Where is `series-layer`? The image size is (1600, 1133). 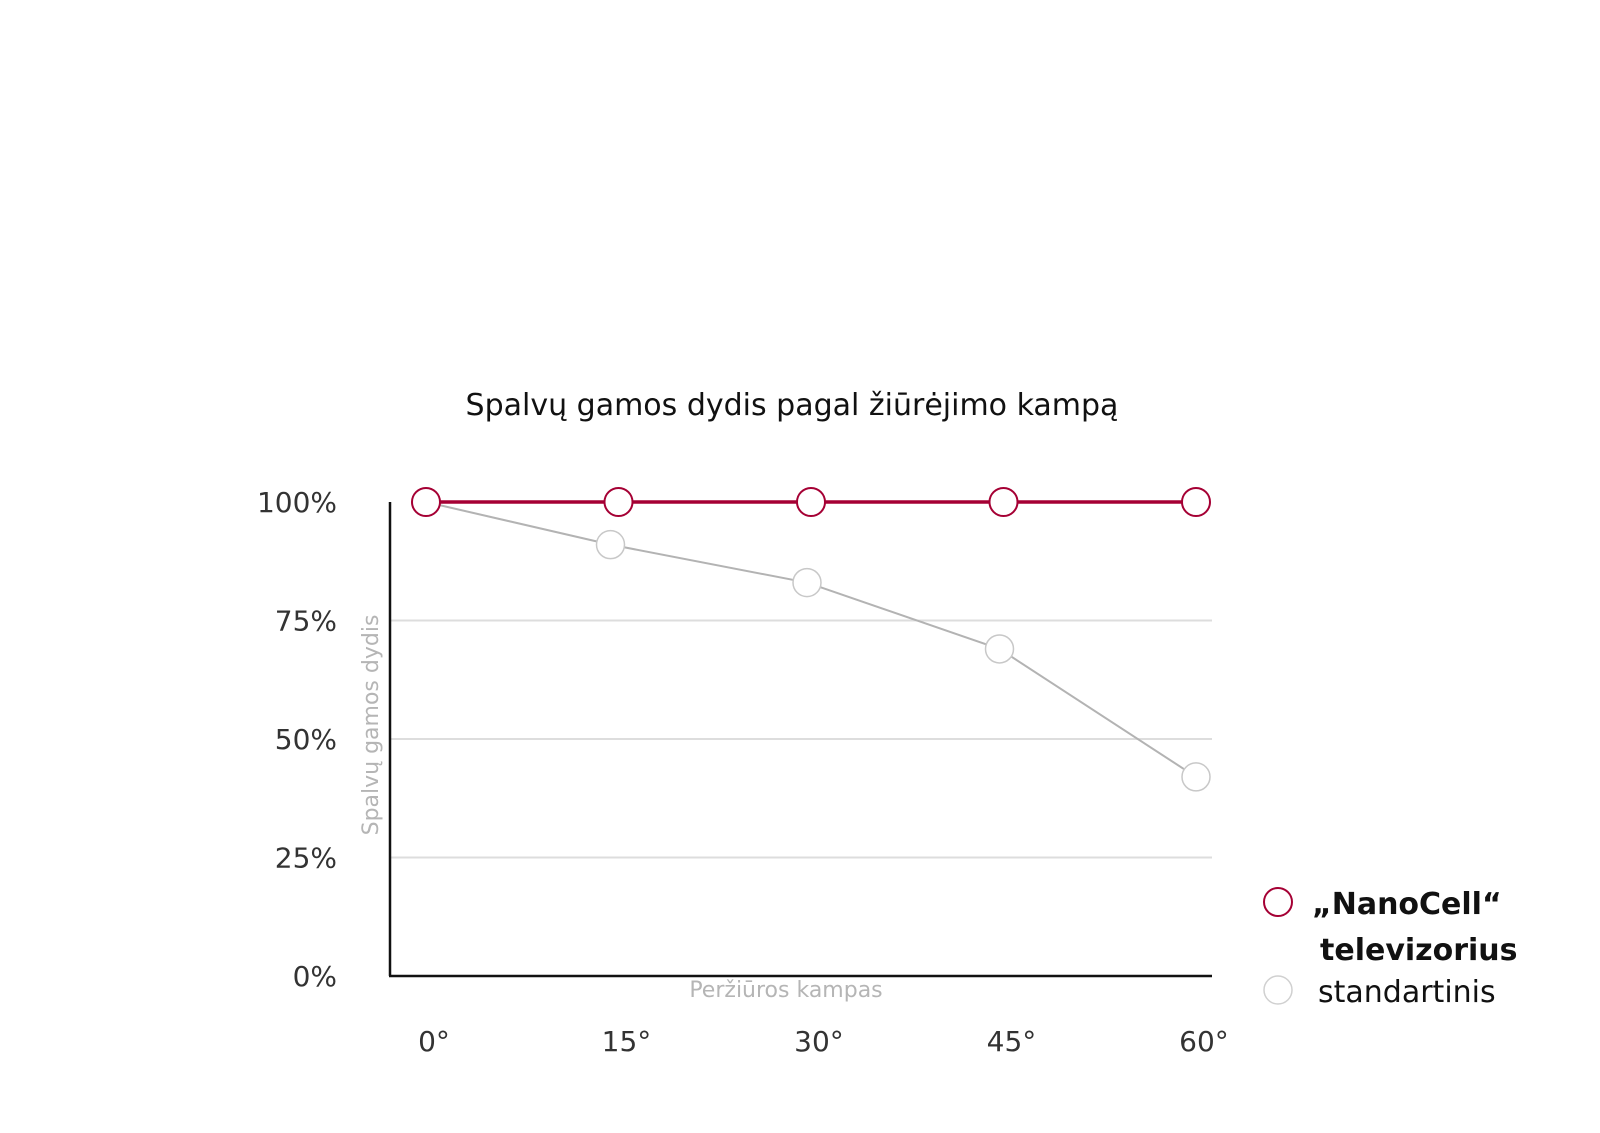
series-layer is located at coordinates (811, 639).